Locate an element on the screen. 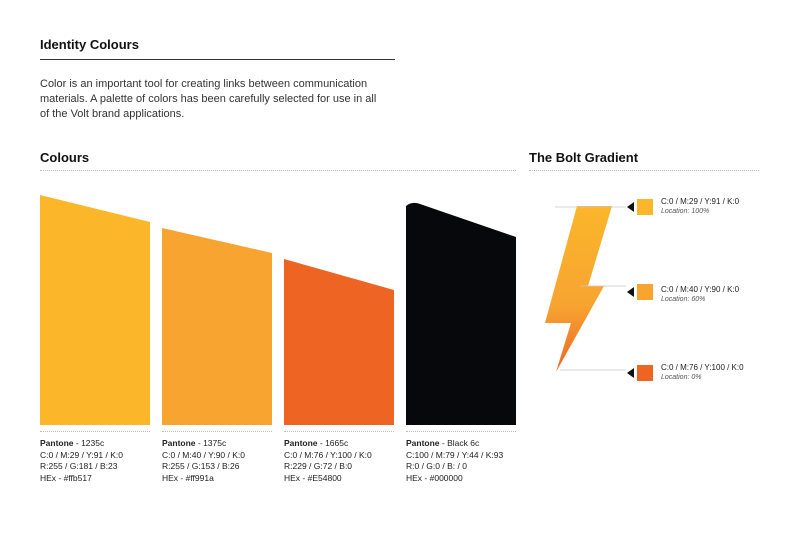 The width and height of the screenshot is (800, 534). rgb-value: R:229 / G:72 / B:0 is located at coordinates (318, 466).